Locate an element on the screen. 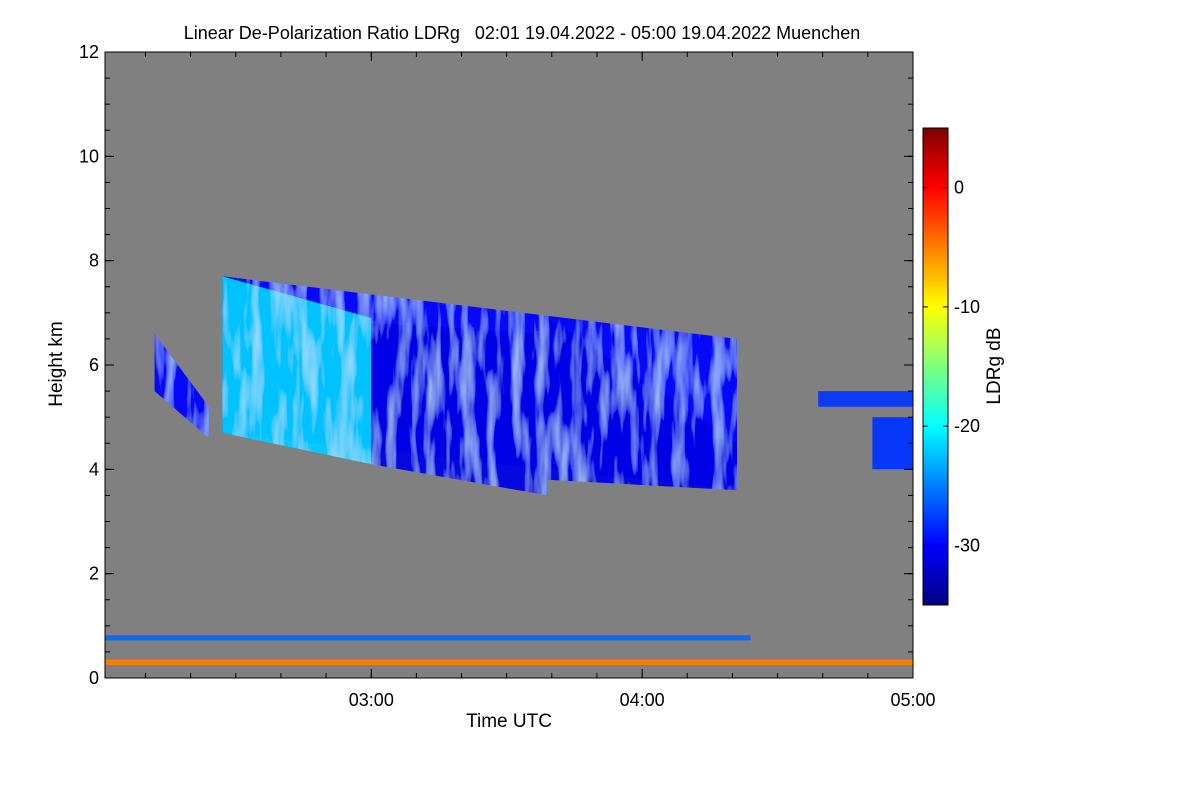  colorbar-label: LDRg dB is located at coordinates (994, 365).